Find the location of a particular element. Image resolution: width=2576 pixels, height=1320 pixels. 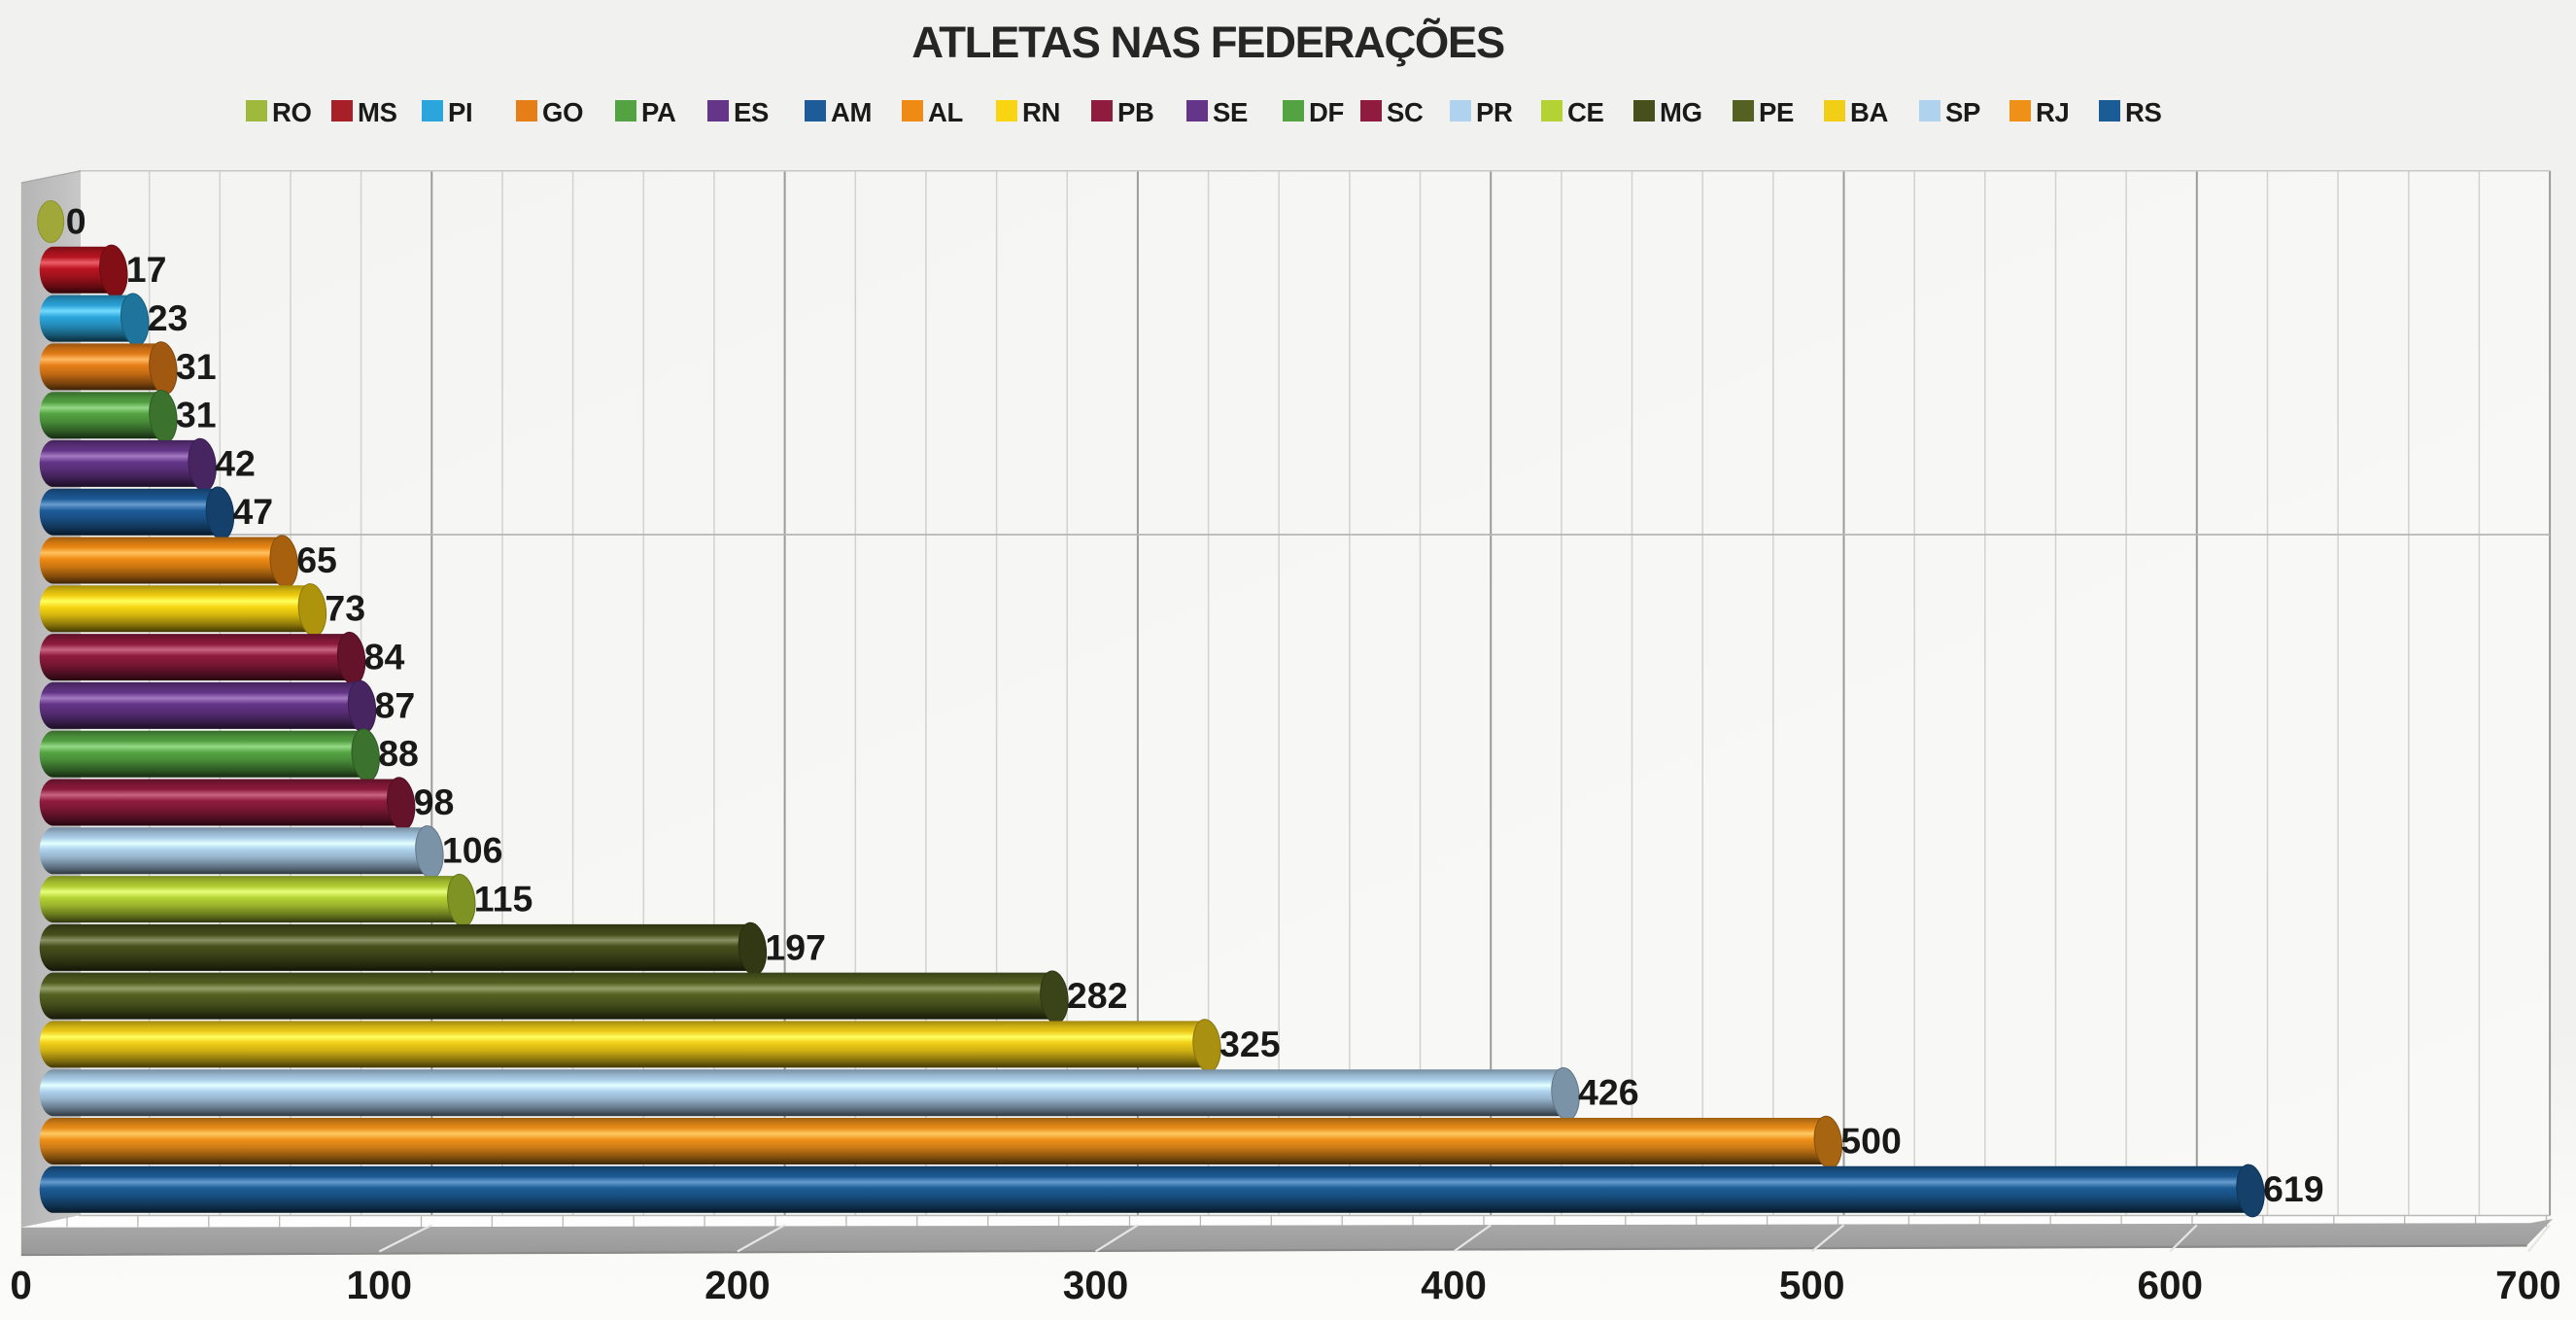

svg-text: GO is located at coordinates (563, 112).